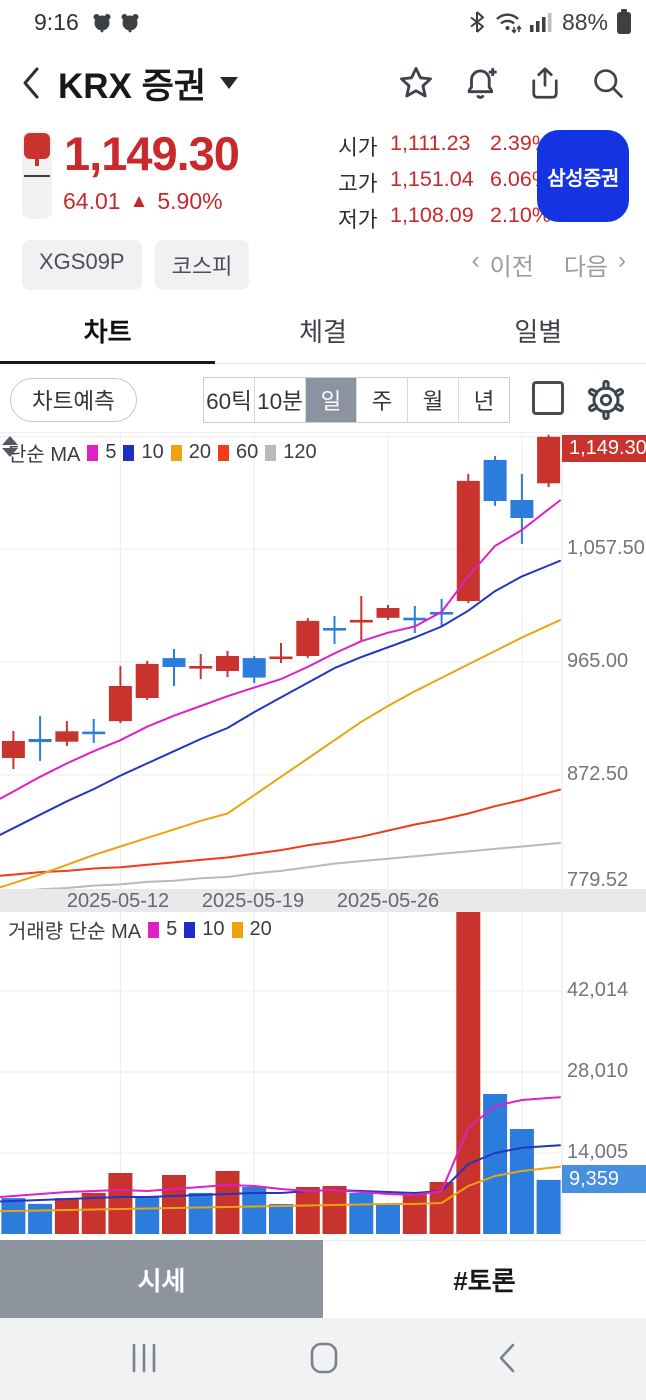  Describe the element at coordinates (604, 448) in the screenshot. I see `current-price-badge: 1,149.30` at that location.